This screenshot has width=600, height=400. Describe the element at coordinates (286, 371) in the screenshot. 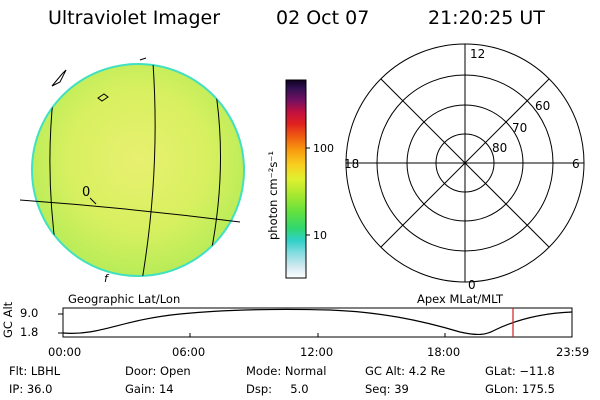

I see `status-mode: Mode: Normal` at that location.